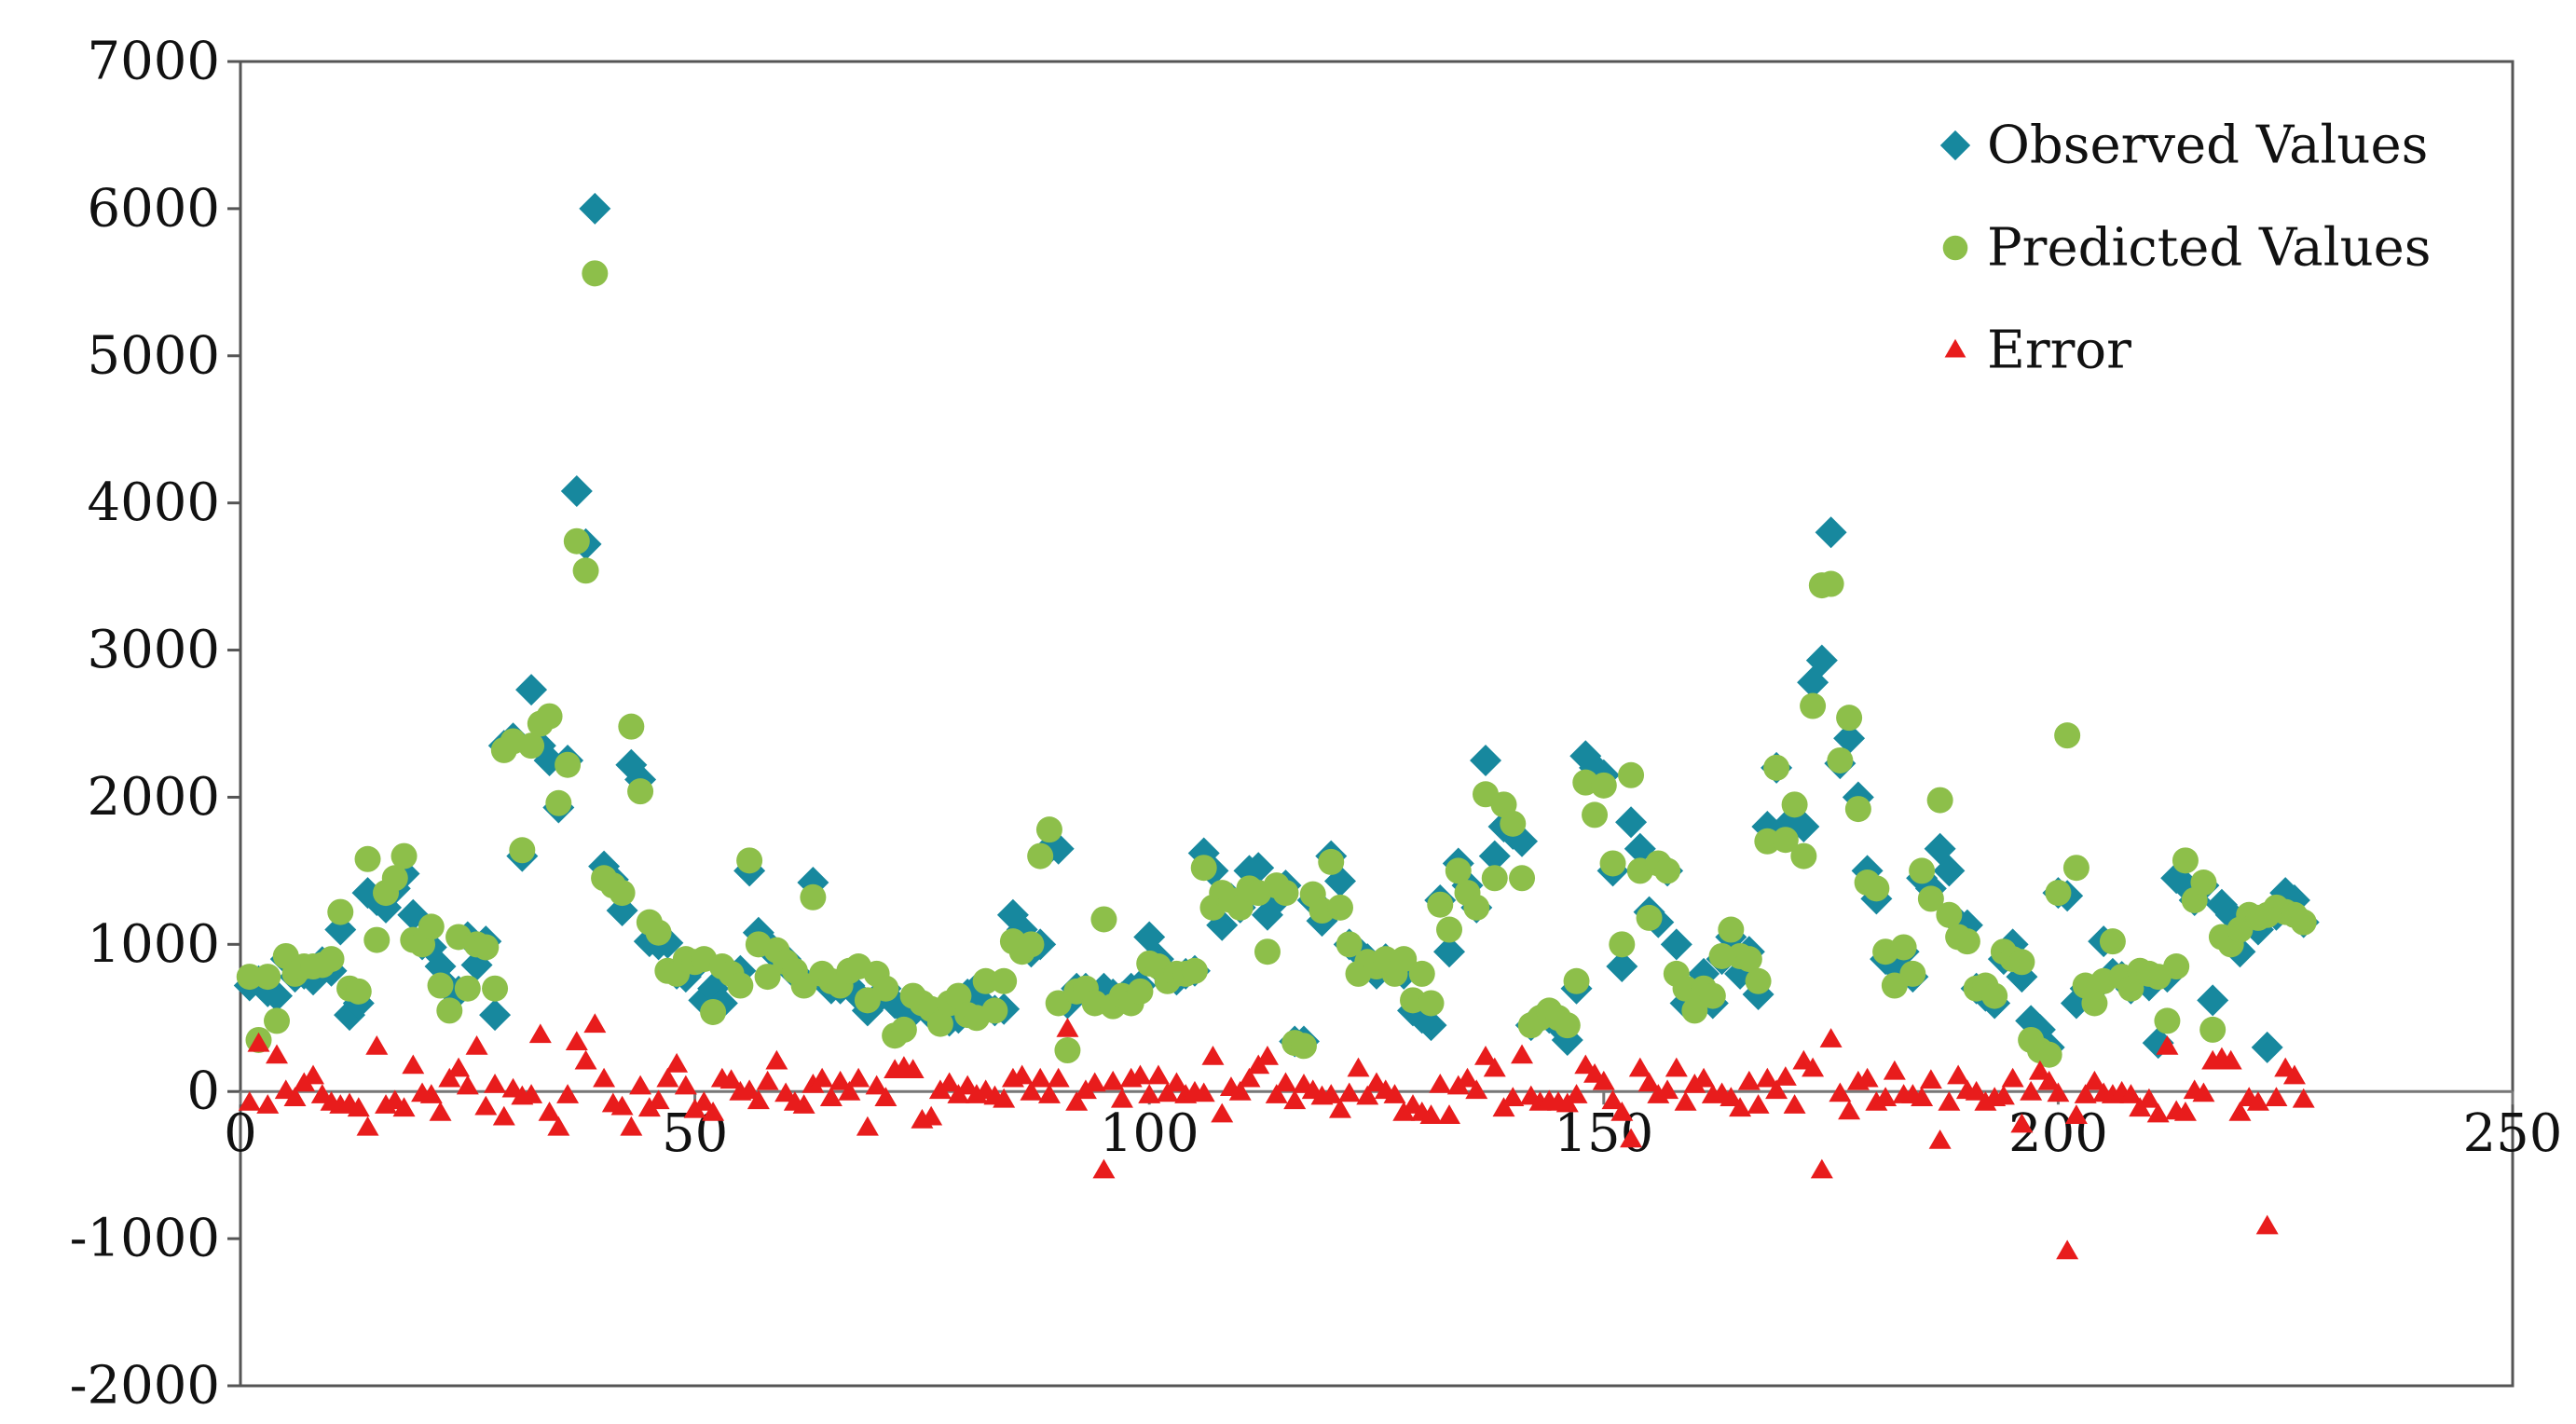  What do you see at coordinates (1149, 1134) in the screenshot?
I see `x-tick-label: 100` at bounding box center [1149, 1134].